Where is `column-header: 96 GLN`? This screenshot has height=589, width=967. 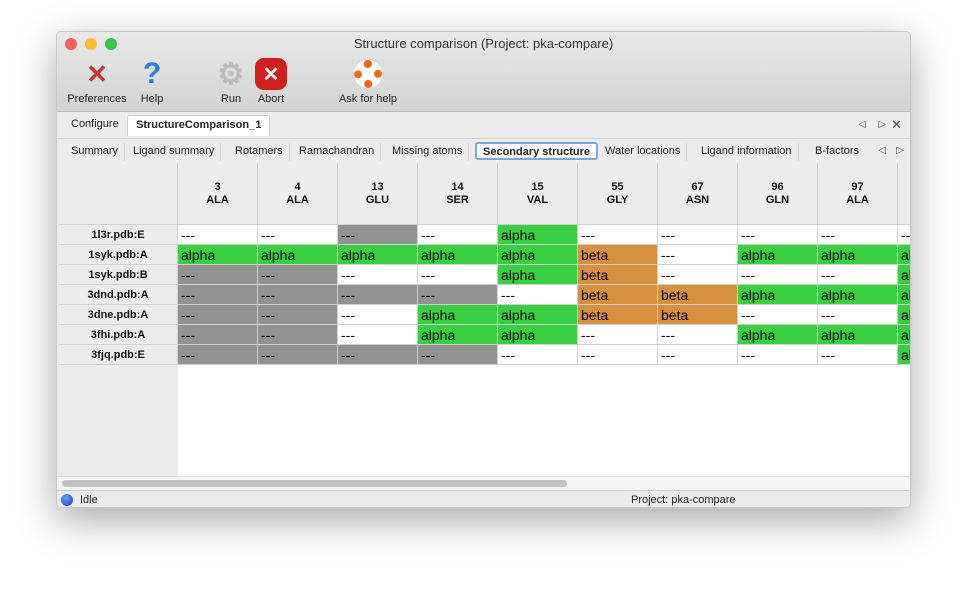
column-header: 96 GLN is located at coordinates (778, 194).